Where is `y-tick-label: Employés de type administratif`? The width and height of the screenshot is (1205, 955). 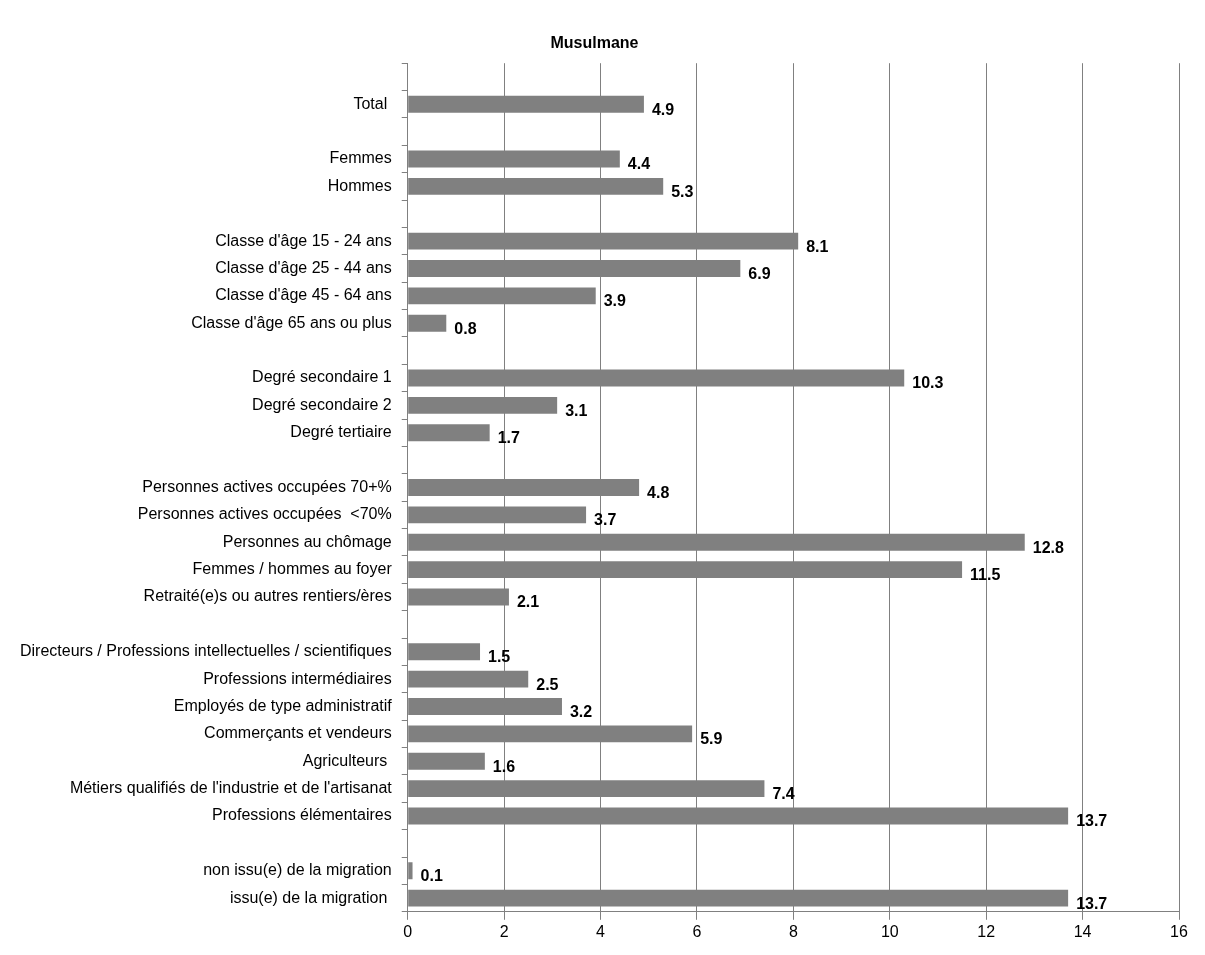 y-tick-label: Employés de type administratif is located at coordinates (283, 705).